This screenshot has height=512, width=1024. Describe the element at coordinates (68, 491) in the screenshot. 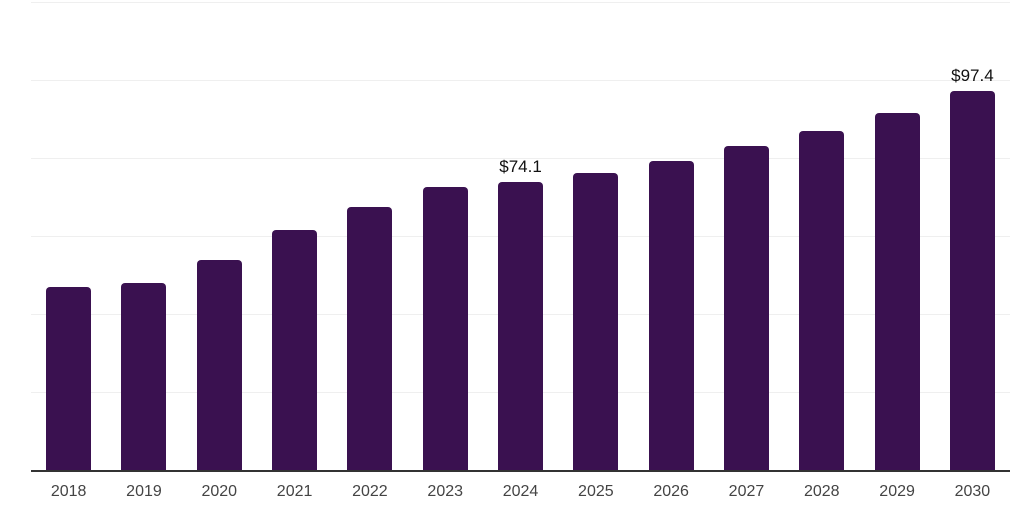

I see `x-axis-label: 2018` at that location.